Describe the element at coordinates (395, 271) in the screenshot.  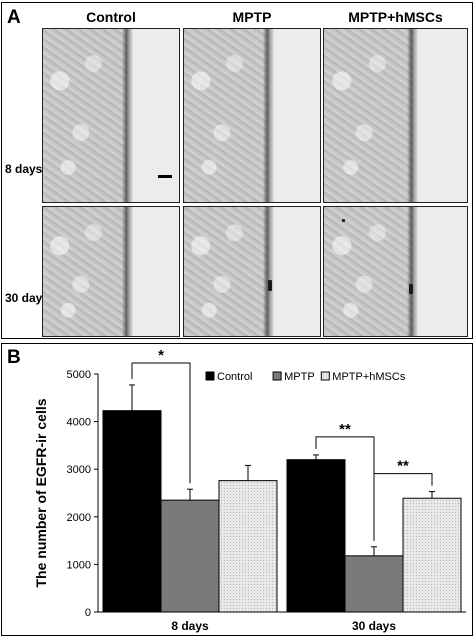
I see `micrograph-mptp-hmscs-30-days` at that location.